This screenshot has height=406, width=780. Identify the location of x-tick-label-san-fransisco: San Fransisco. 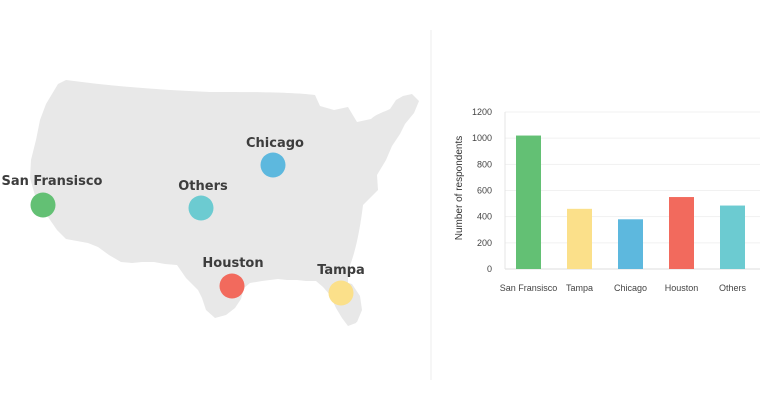
(529, 288).